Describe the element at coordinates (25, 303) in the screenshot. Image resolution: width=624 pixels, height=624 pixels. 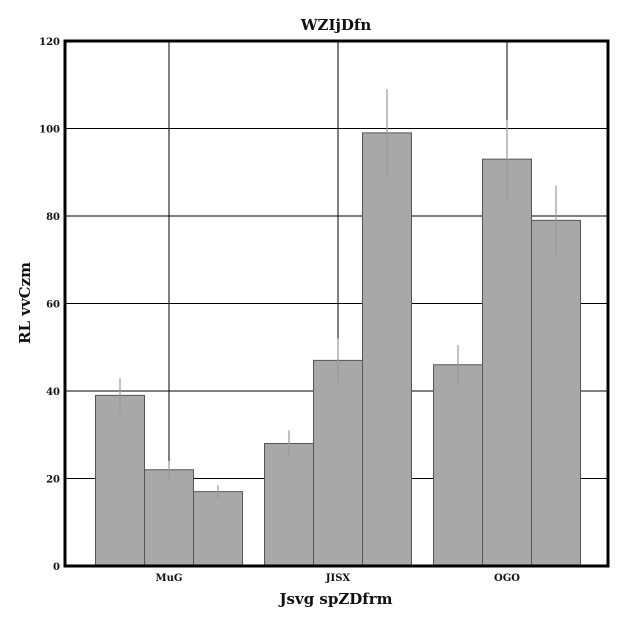
I see `y-axis-label: RL vvCzm` at that location.